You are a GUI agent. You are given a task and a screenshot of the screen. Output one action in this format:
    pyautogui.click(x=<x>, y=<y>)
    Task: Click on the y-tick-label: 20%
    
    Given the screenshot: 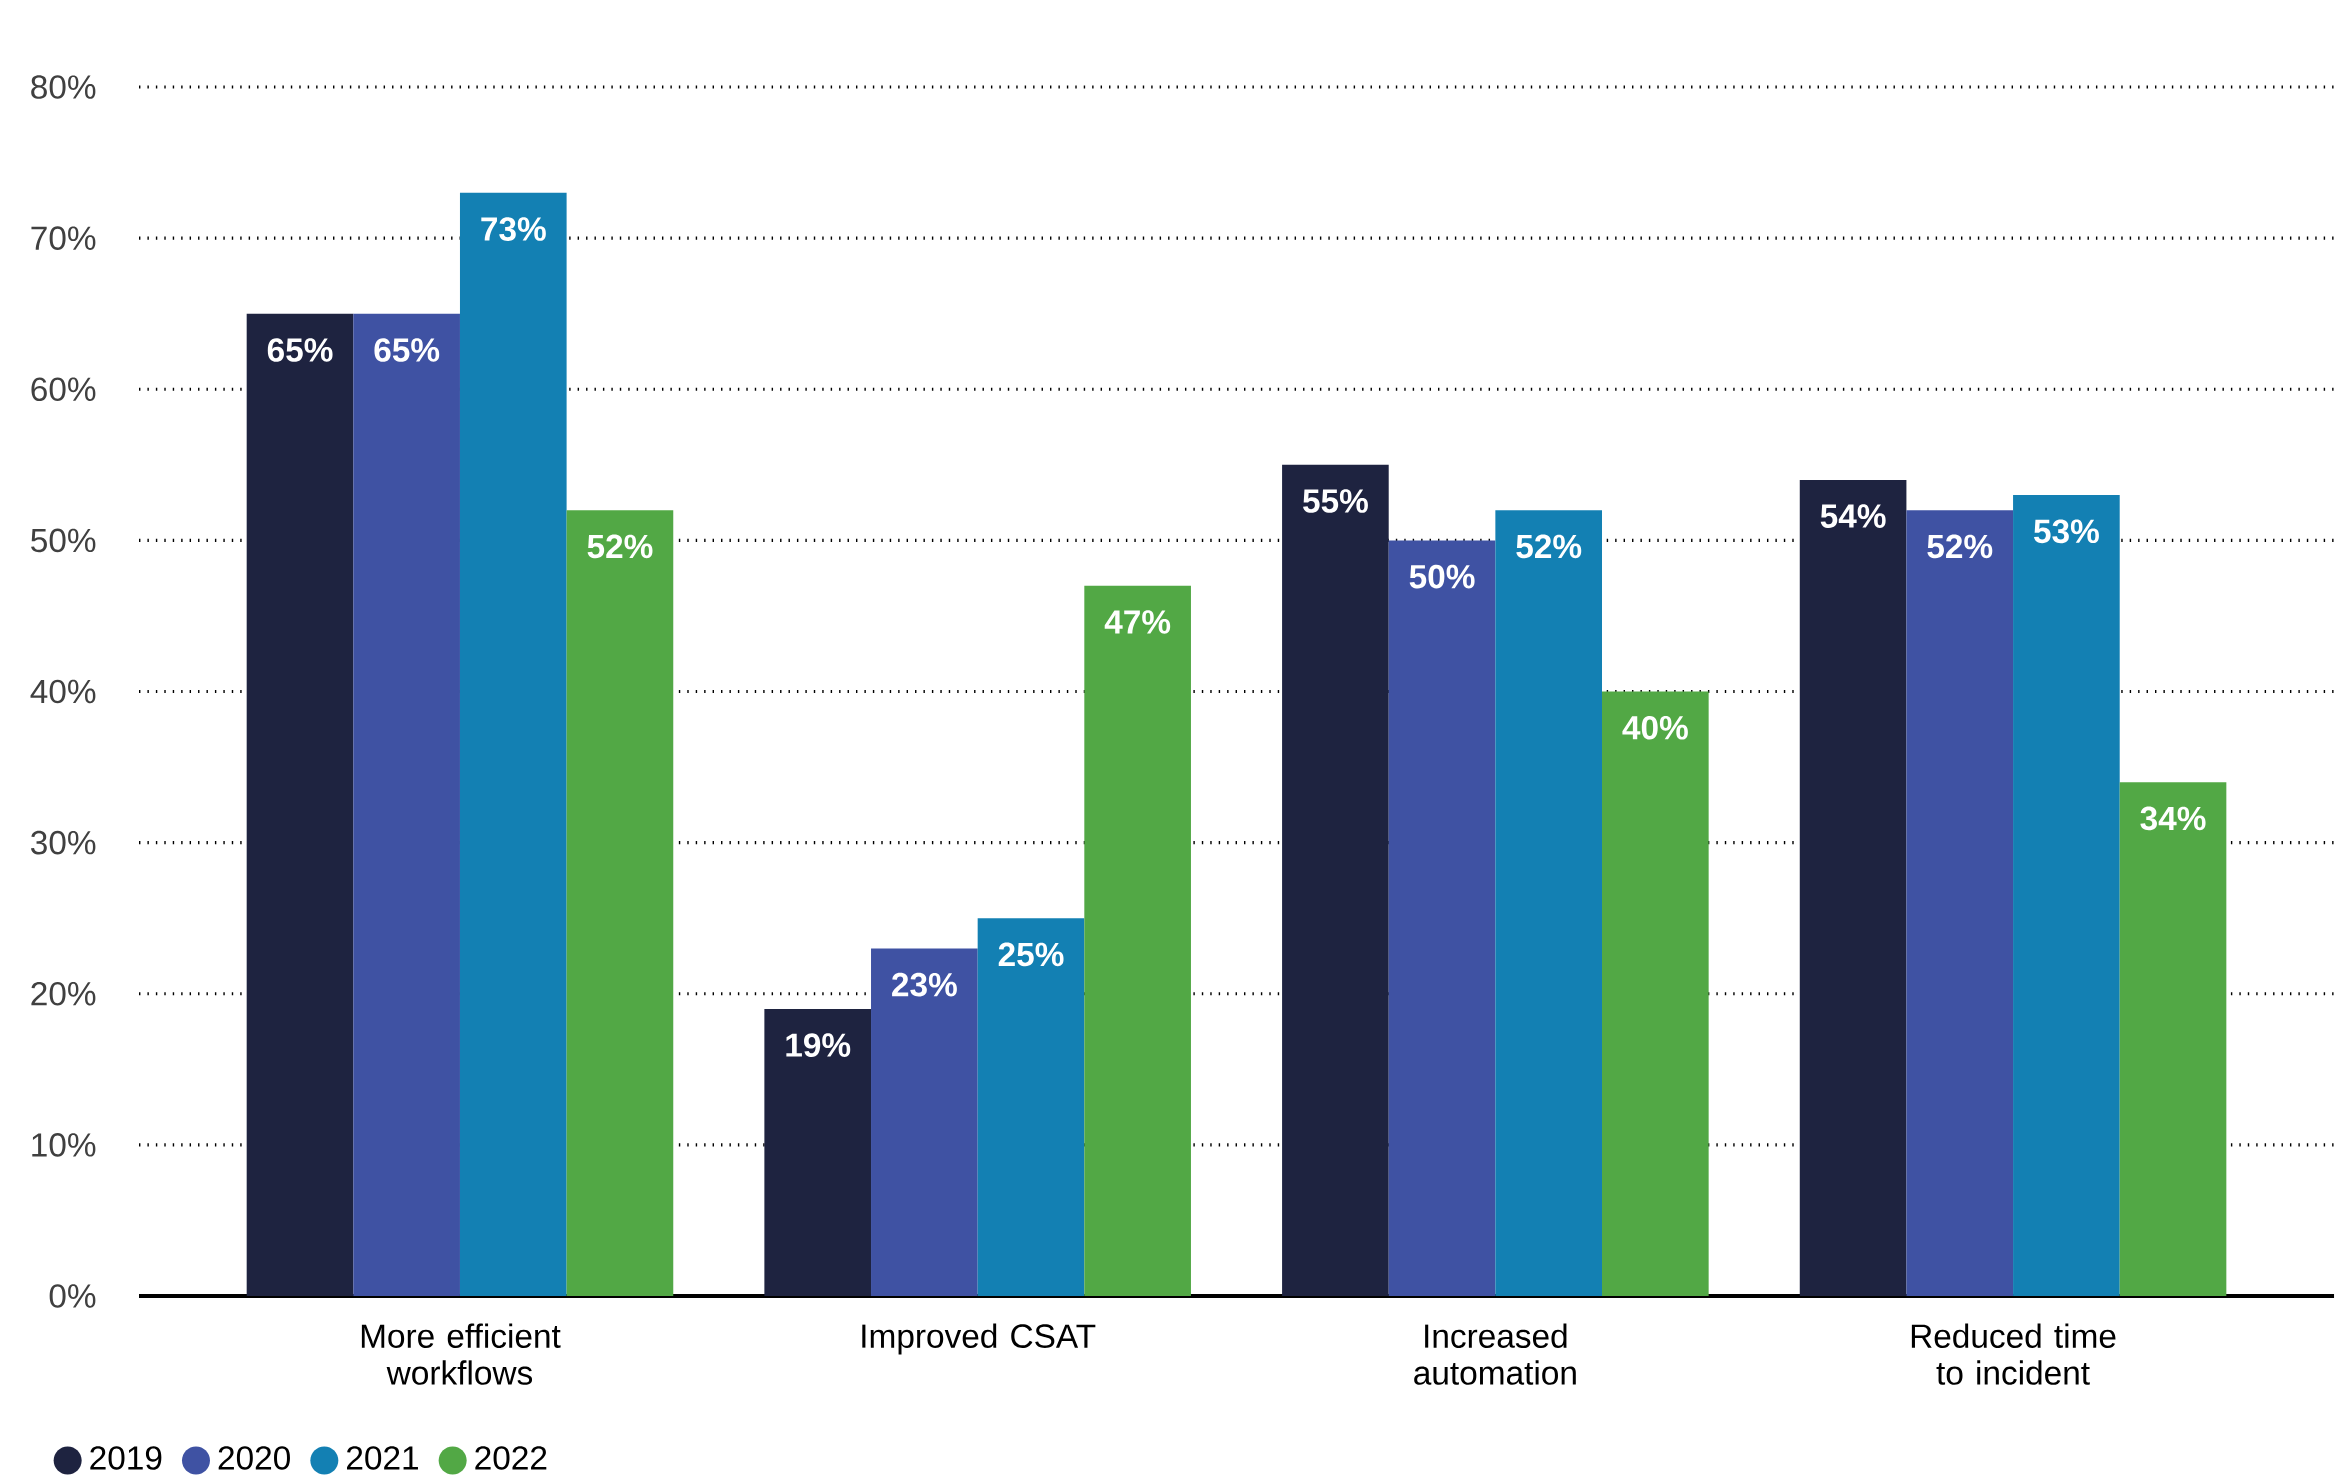 What is the action you would take?
    pyautogui.click(x=63, y=993)
    